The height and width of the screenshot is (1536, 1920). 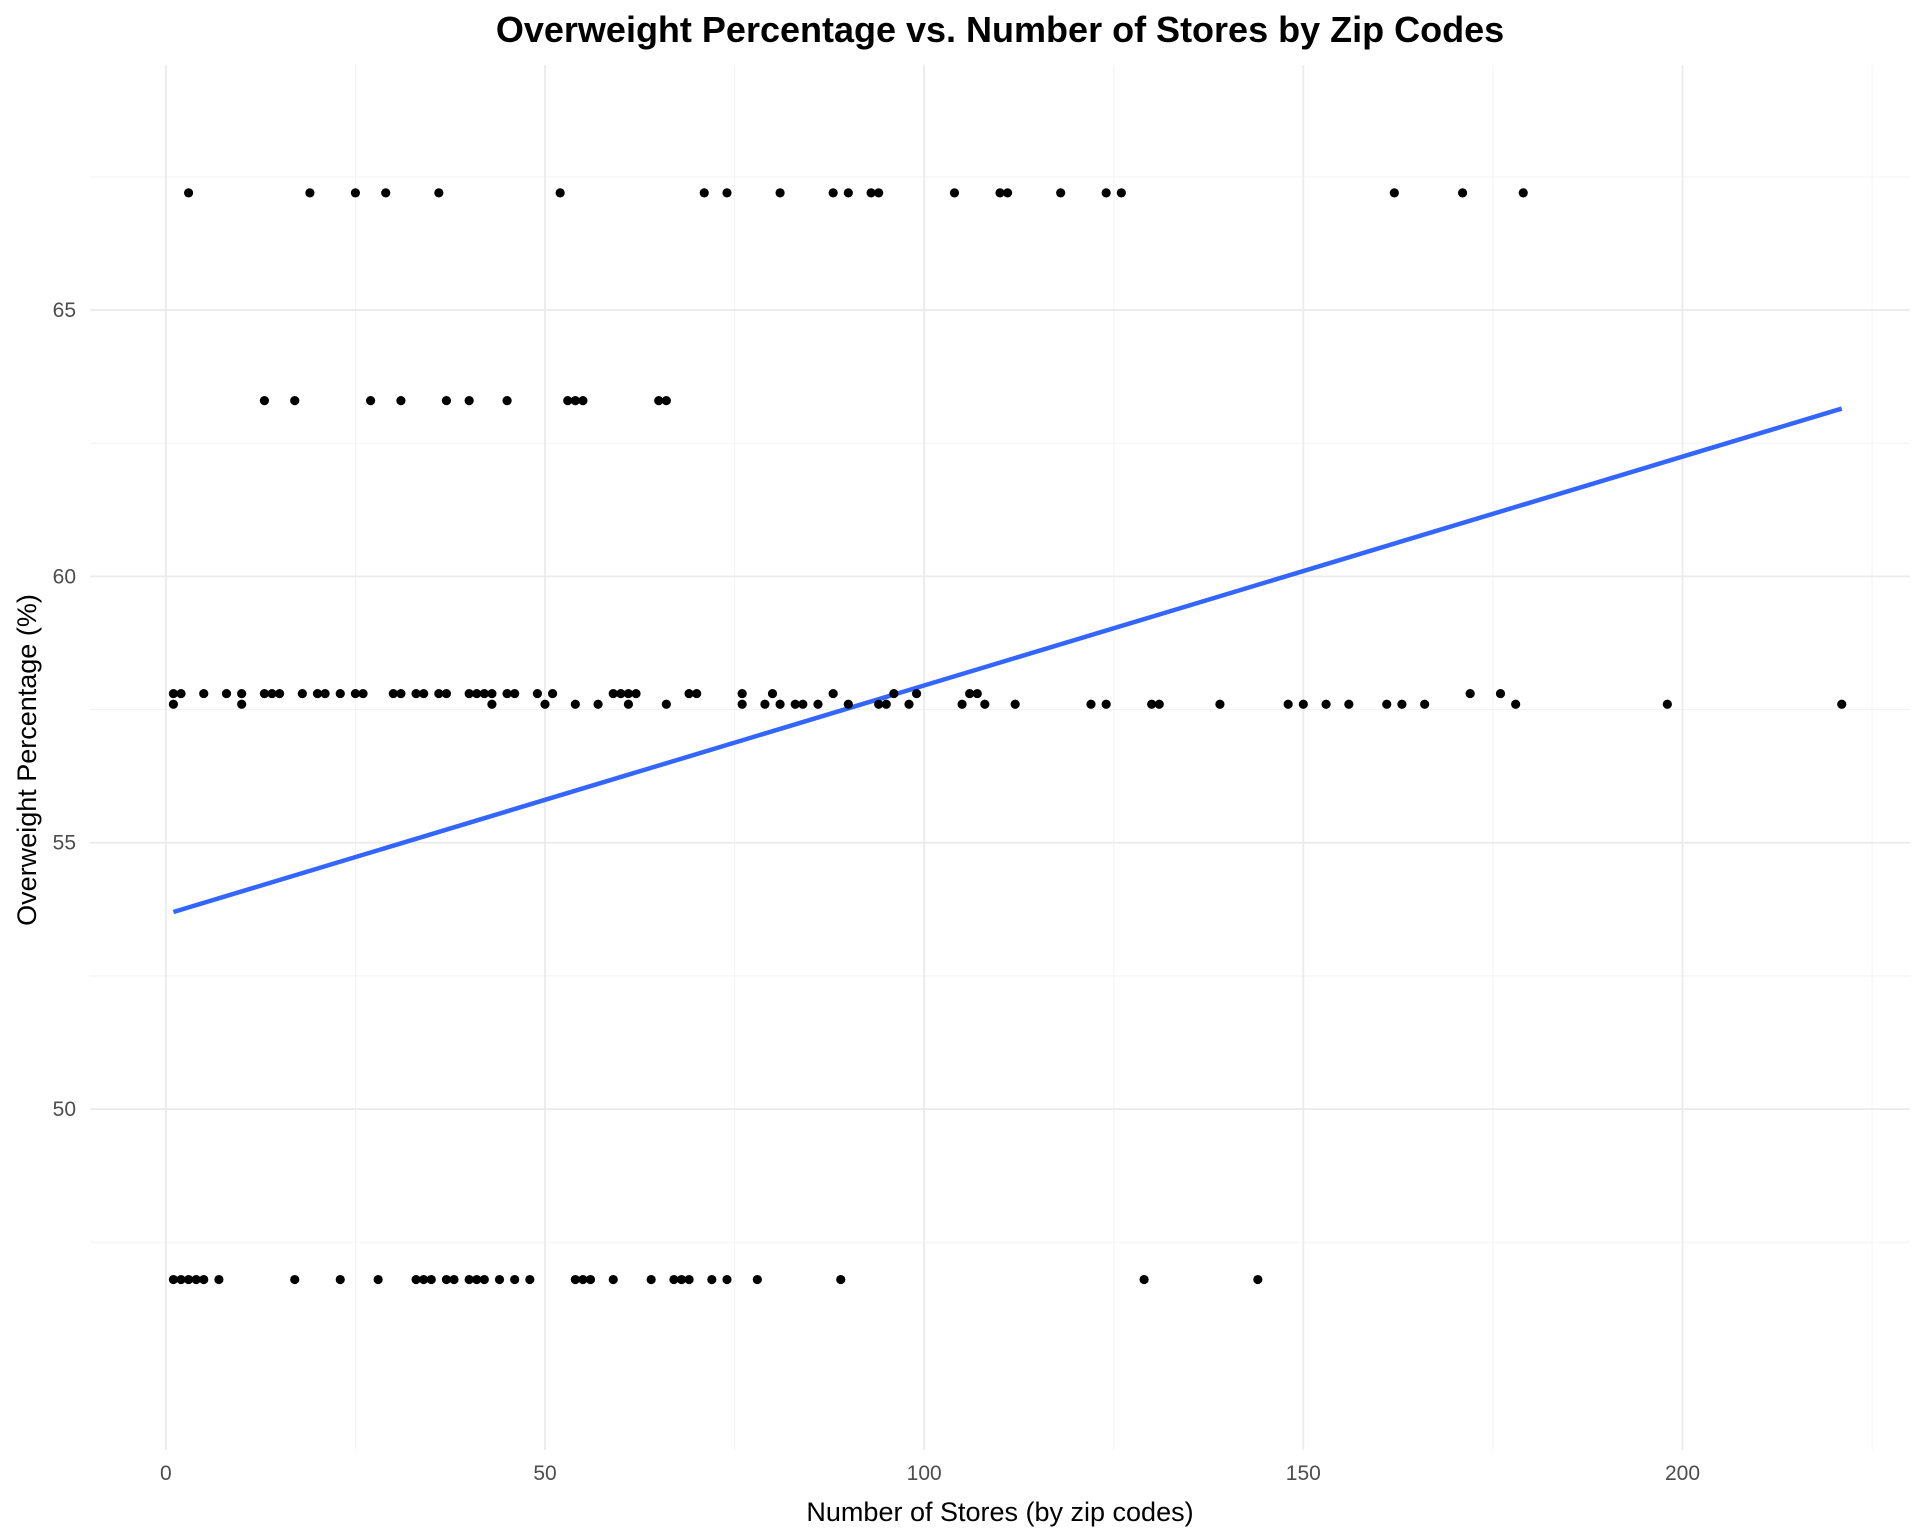 What do you see at coordinates (1682, 1473) in the screenshot?
I see `x-tick-label: 200` at bounding box center [1682, 1473].